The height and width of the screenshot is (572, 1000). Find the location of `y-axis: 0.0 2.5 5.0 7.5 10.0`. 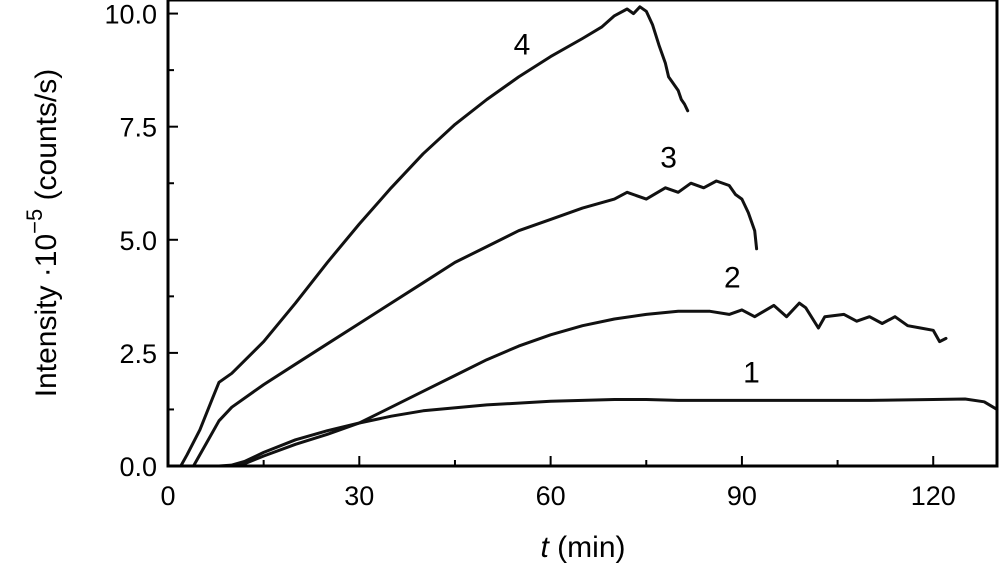

y-axis: 0.0 2.5 5.0 7.5 10.0 is located at coordinates (141, 241).